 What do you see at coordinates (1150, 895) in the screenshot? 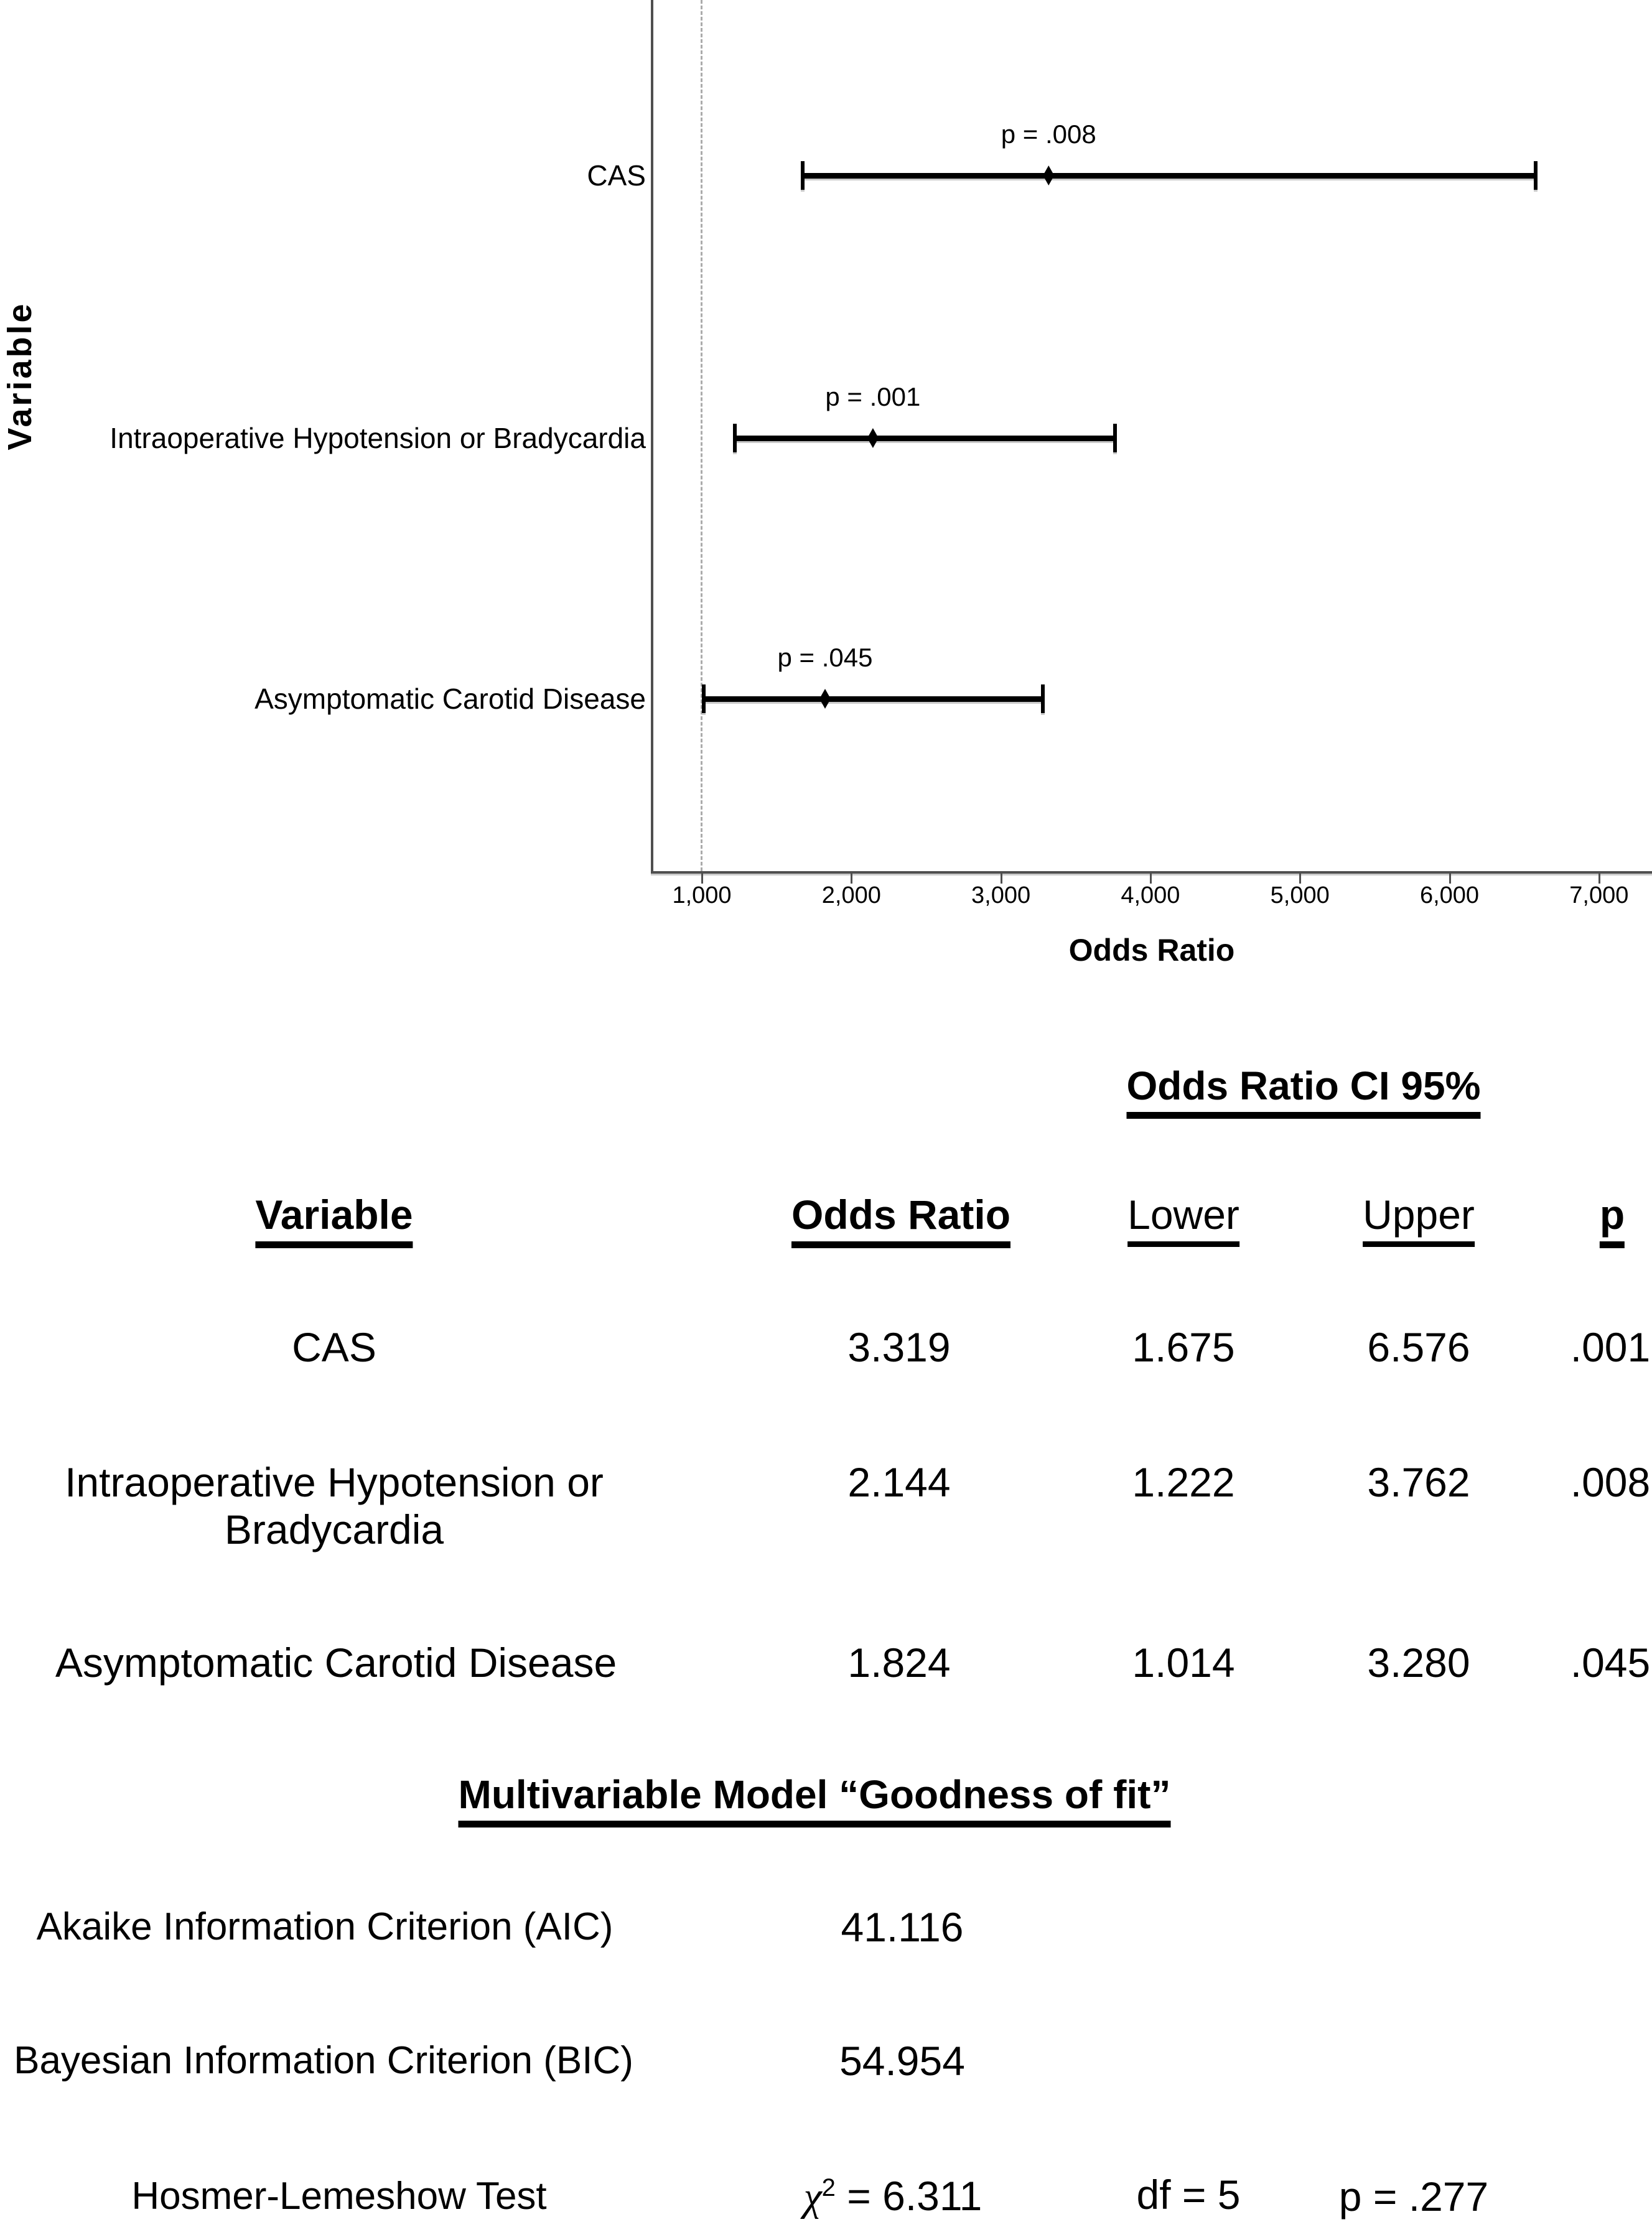
I see `x-tick-label: 4,000` at bounding box center [1150, 895].